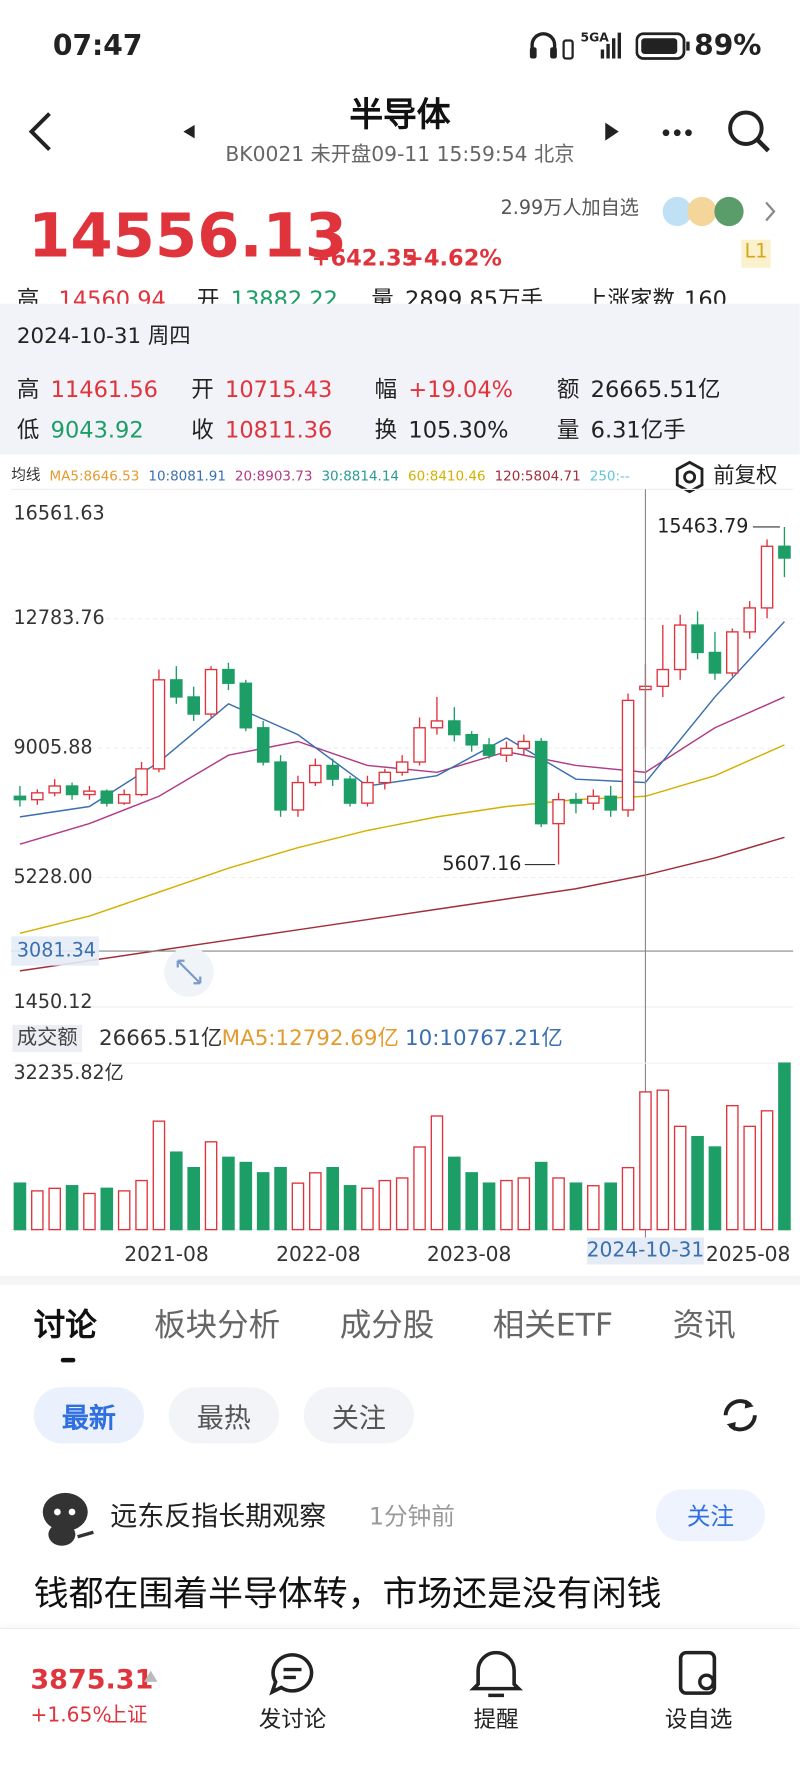  I want to click on filter: 最新, so click(88, 1415).